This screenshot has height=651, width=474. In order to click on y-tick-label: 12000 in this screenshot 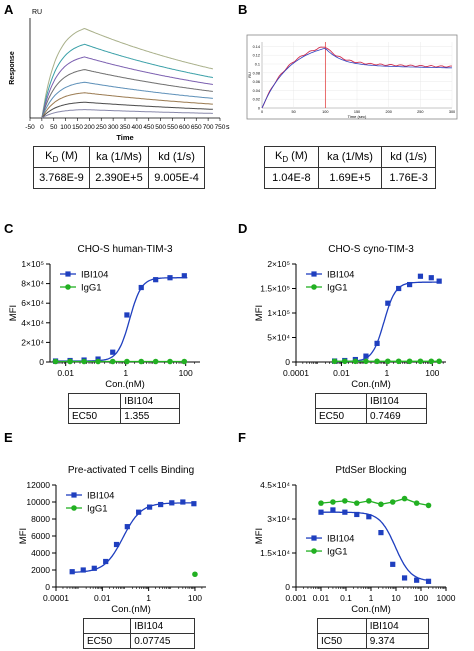, I will do `click(38, 485)`.